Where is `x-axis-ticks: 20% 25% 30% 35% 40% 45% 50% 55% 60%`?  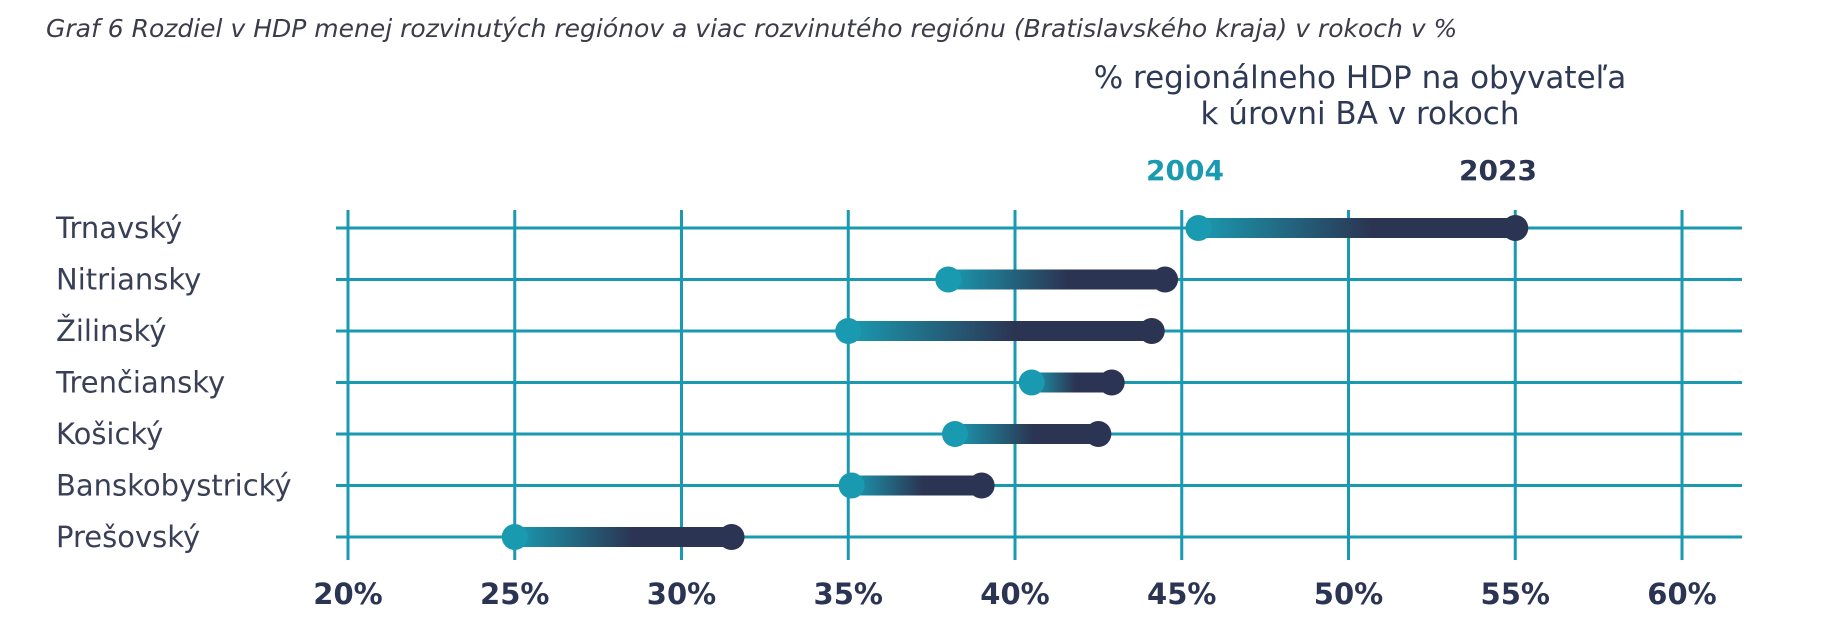 x-axis-ticks: 20% 25% 30% 35% 40% 45% 50% 55% 60% is located at coordinates (1014, 594).